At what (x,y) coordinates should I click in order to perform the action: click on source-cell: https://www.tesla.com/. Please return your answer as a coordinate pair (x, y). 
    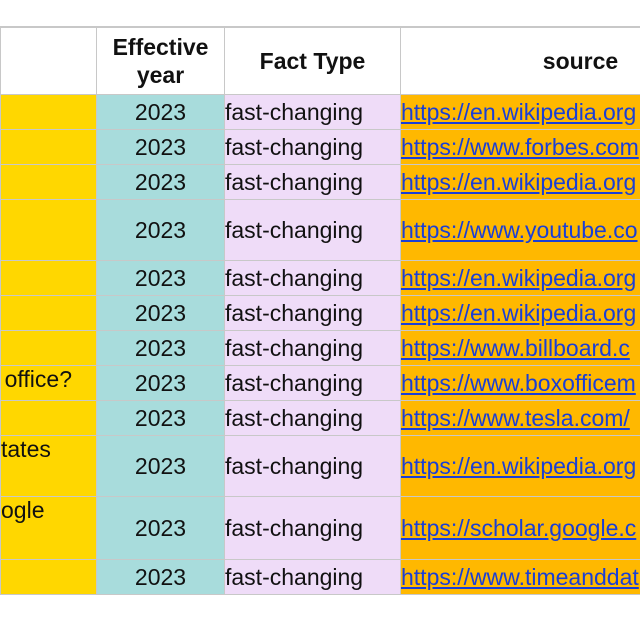
    Looking at the image, I should click on (520, 418).